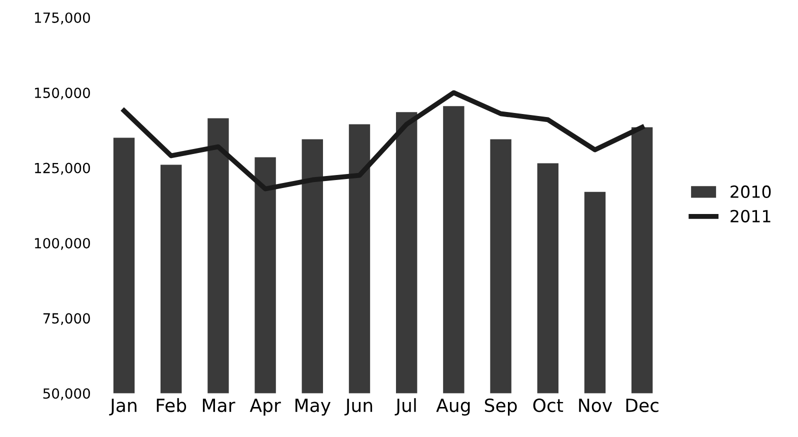 This screenshot has width=798, height=437. What do you see at coordinates (66, 394) in the screenshot?
I see `y-tick-label: 50,000` at bounding box center [66, 394].